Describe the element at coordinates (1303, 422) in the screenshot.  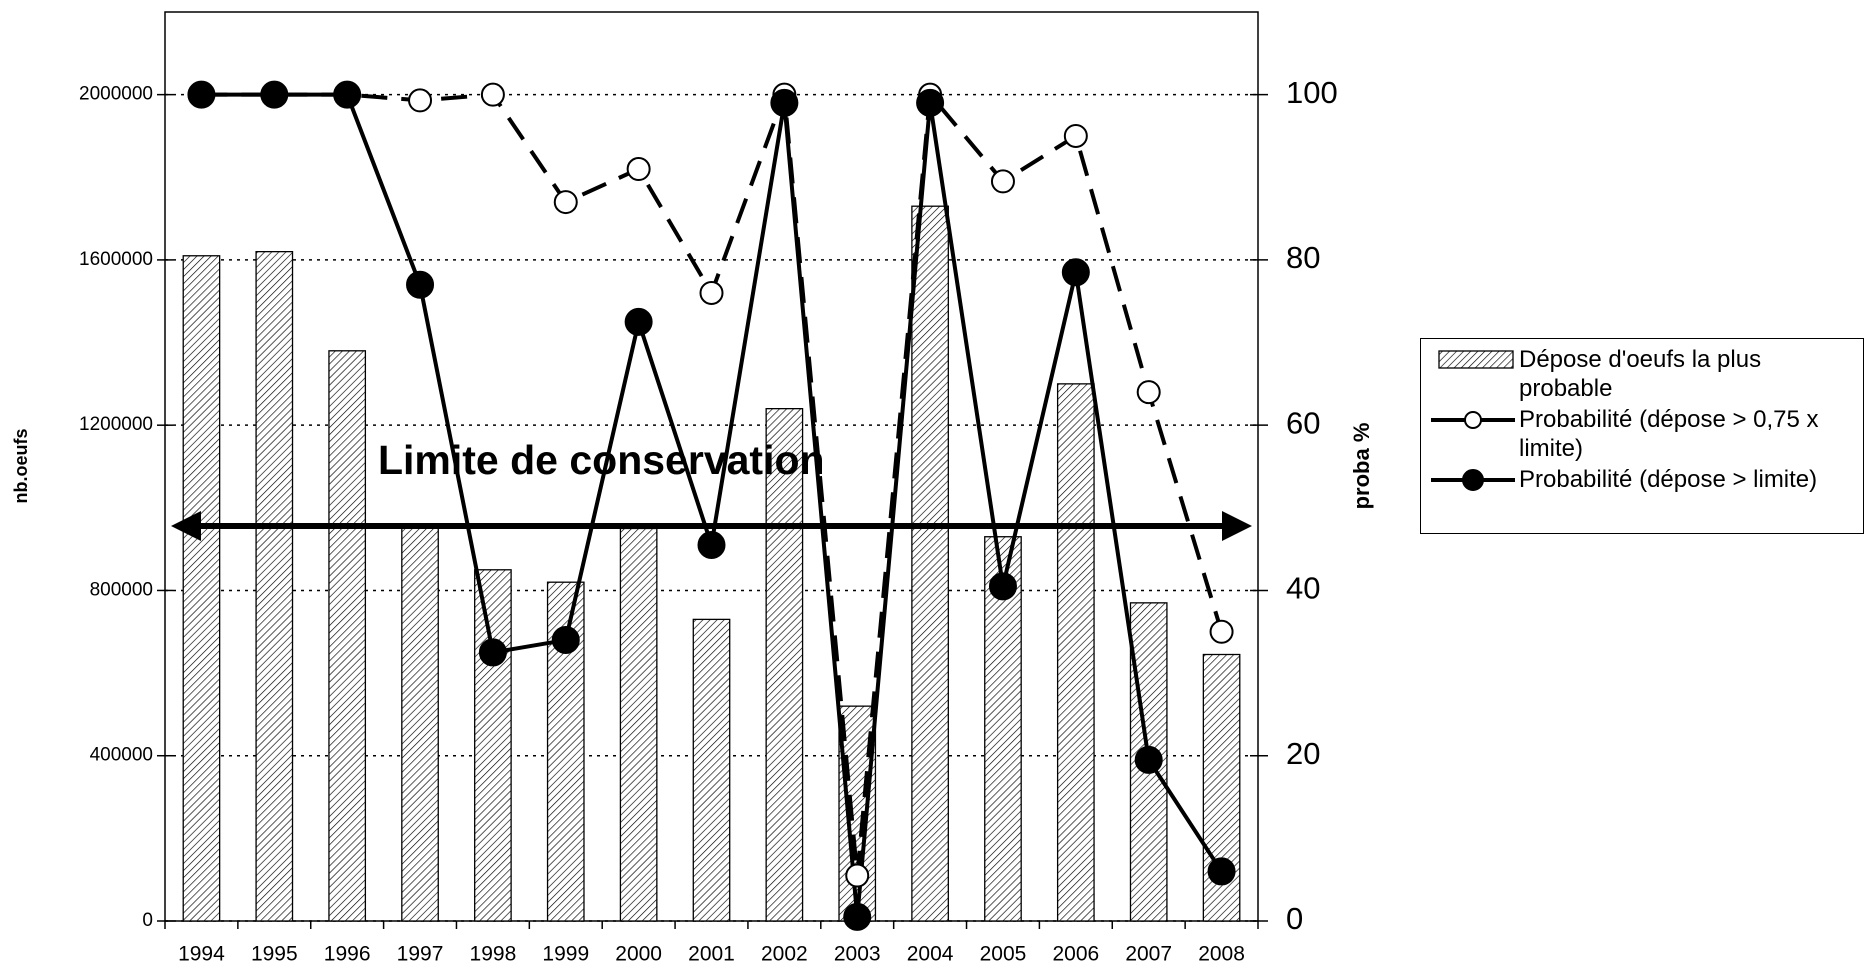
I see `y2-tick-label: 60` at that location.